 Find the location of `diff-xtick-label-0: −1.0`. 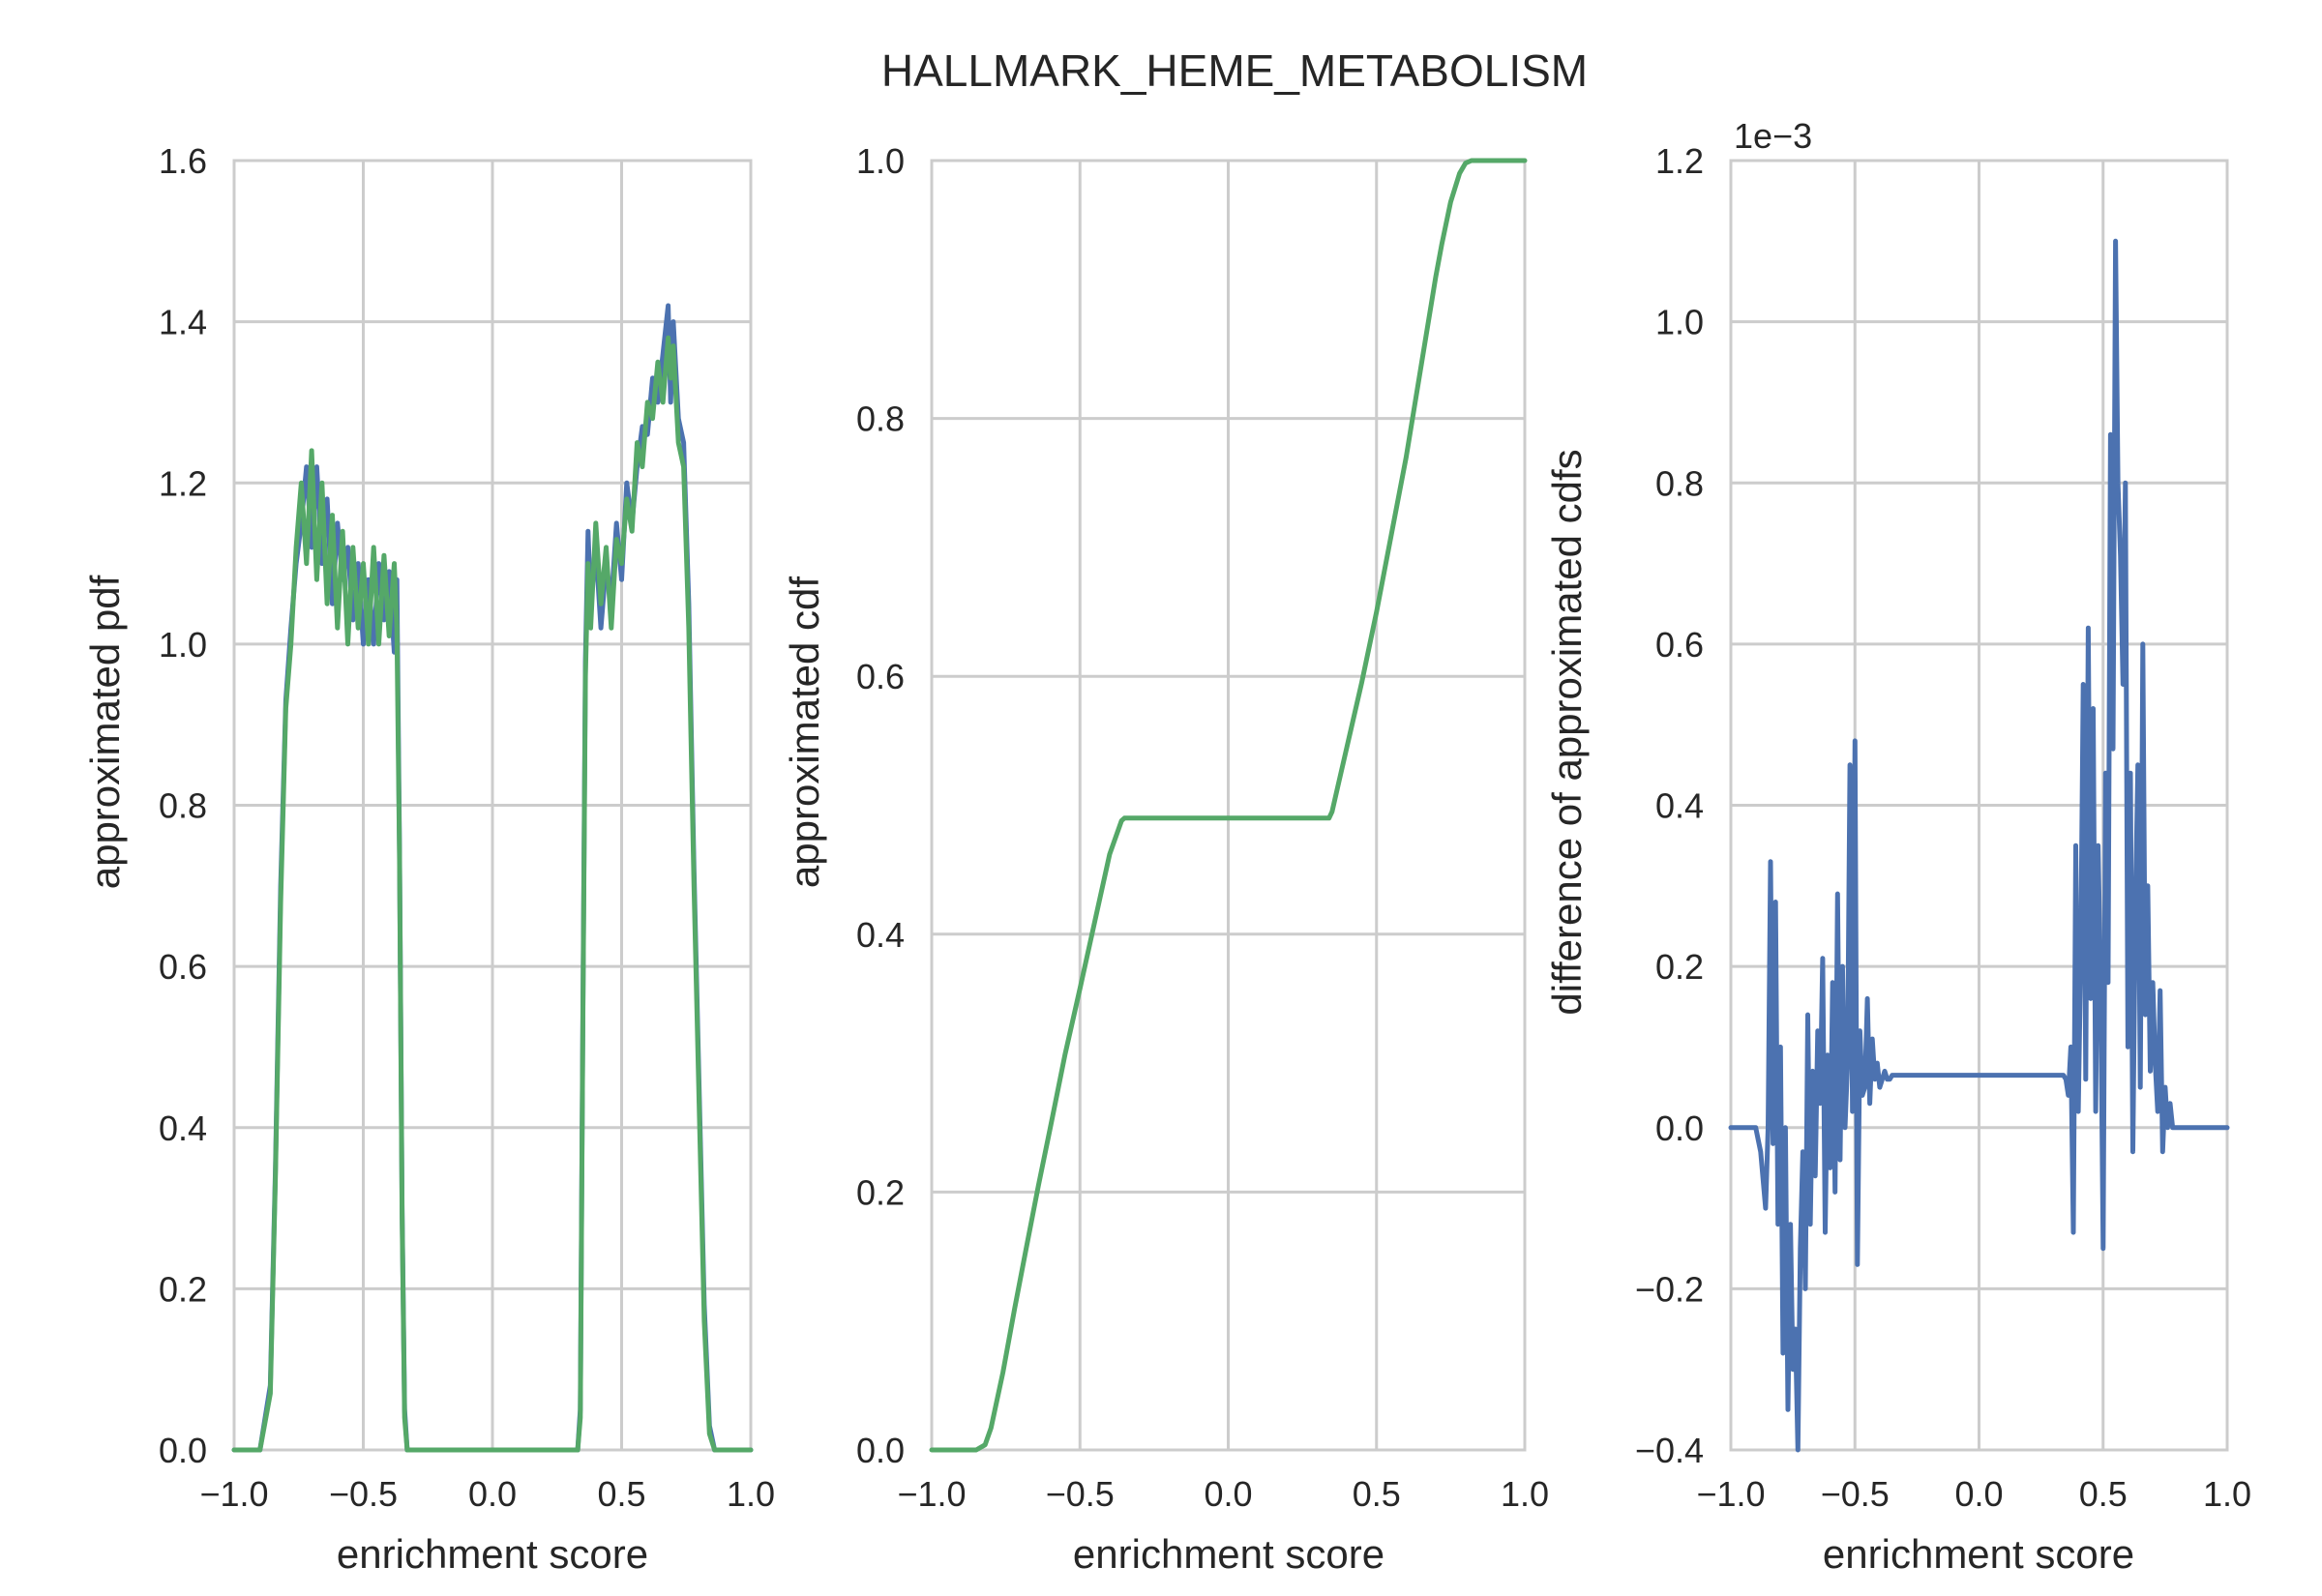

diff-xtick-label-0: −1.0 is located at coordinates (1730, 1494).